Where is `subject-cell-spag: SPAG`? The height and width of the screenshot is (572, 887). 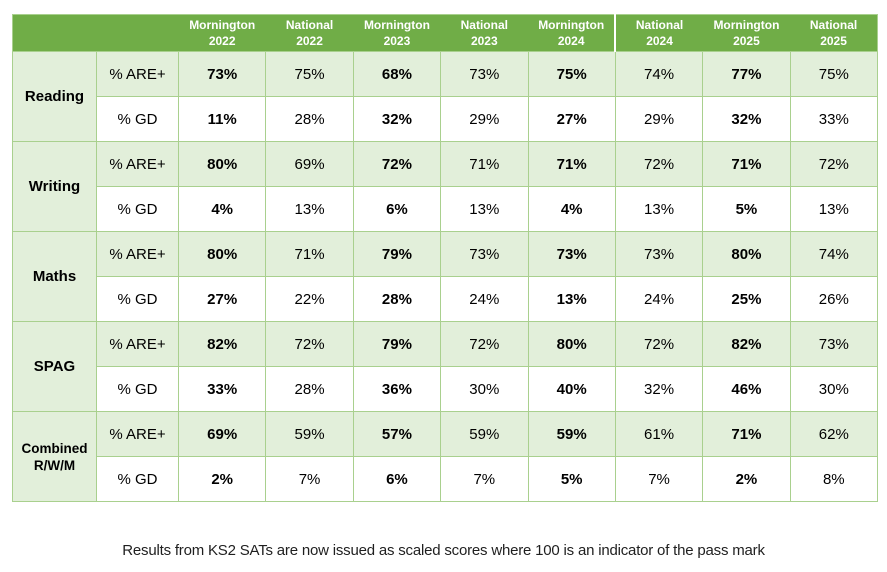
subject-cell-spag: SPAG is located at coordinates (54, 366).